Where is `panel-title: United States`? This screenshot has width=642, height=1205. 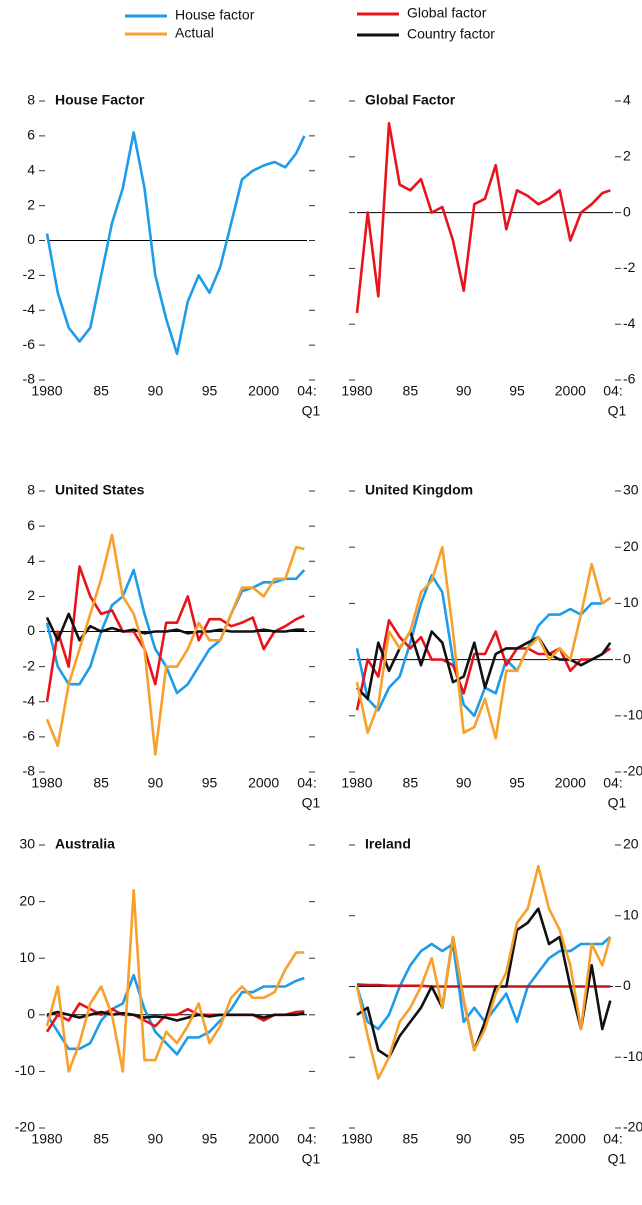
panel-title: United States is located at coordinates (100, 490).